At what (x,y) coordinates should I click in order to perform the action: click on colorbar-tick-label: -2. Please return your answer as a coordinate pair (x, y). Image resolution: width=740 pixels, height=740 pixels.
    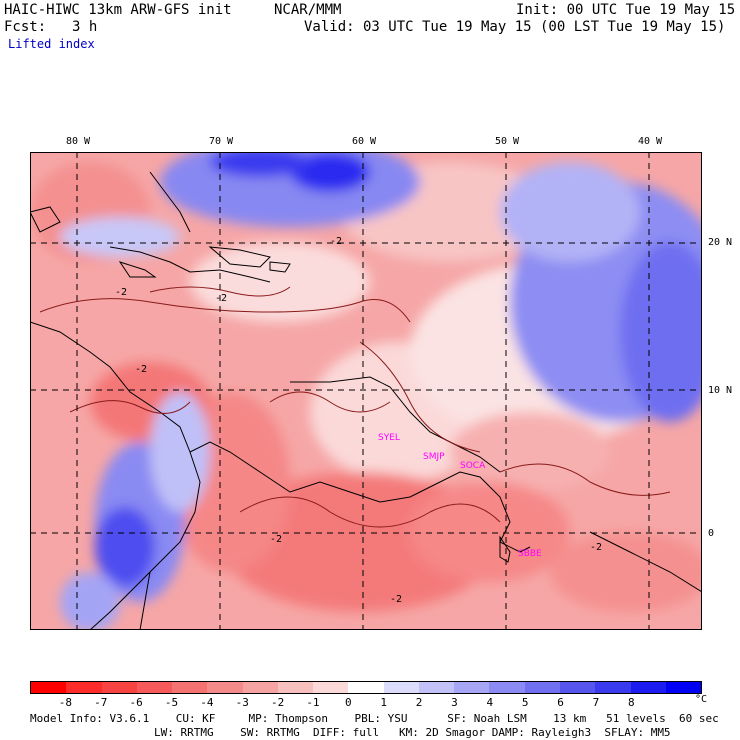
    Looking at the image, I should click on (277, 702).